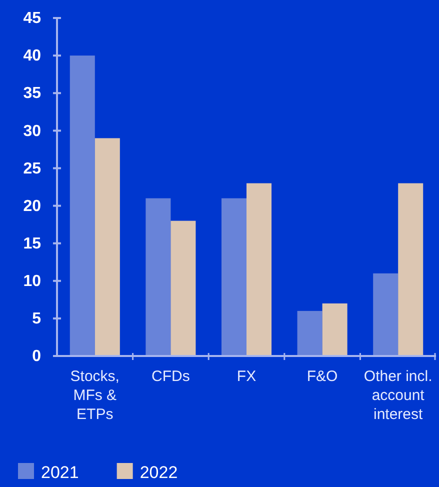 The height and width of the screenshot is (487, 439). What do you see at coordinates (32, 206) in the screenshot?
I see `y-tick-label: 20` at bounding box center [32, 206].